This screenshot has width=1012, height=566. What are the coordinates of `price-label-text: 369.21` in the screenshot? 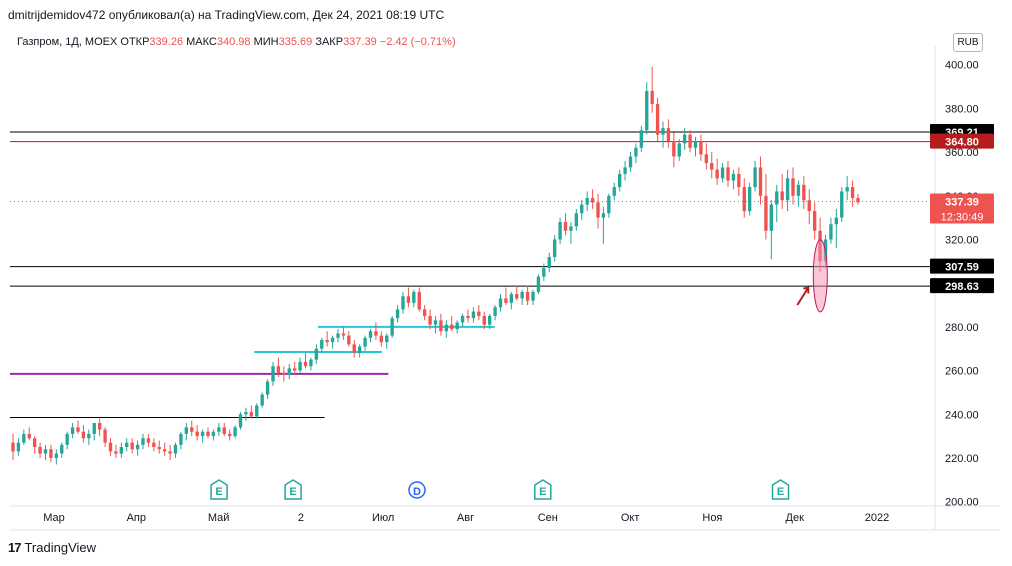 It's located at (962, 133).